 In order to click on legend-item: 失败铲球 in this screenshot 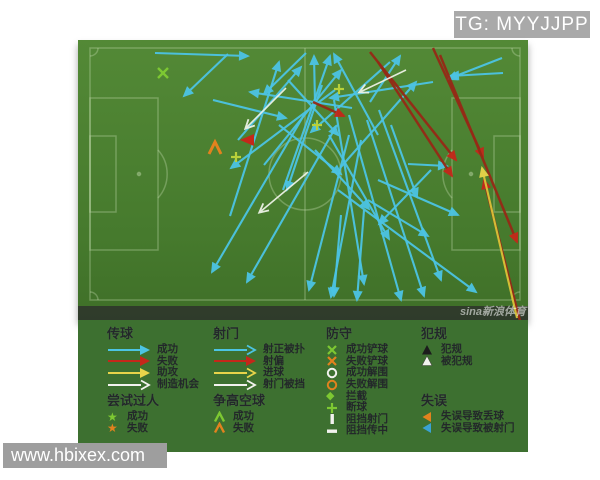, I will do `click(357, 361)`.